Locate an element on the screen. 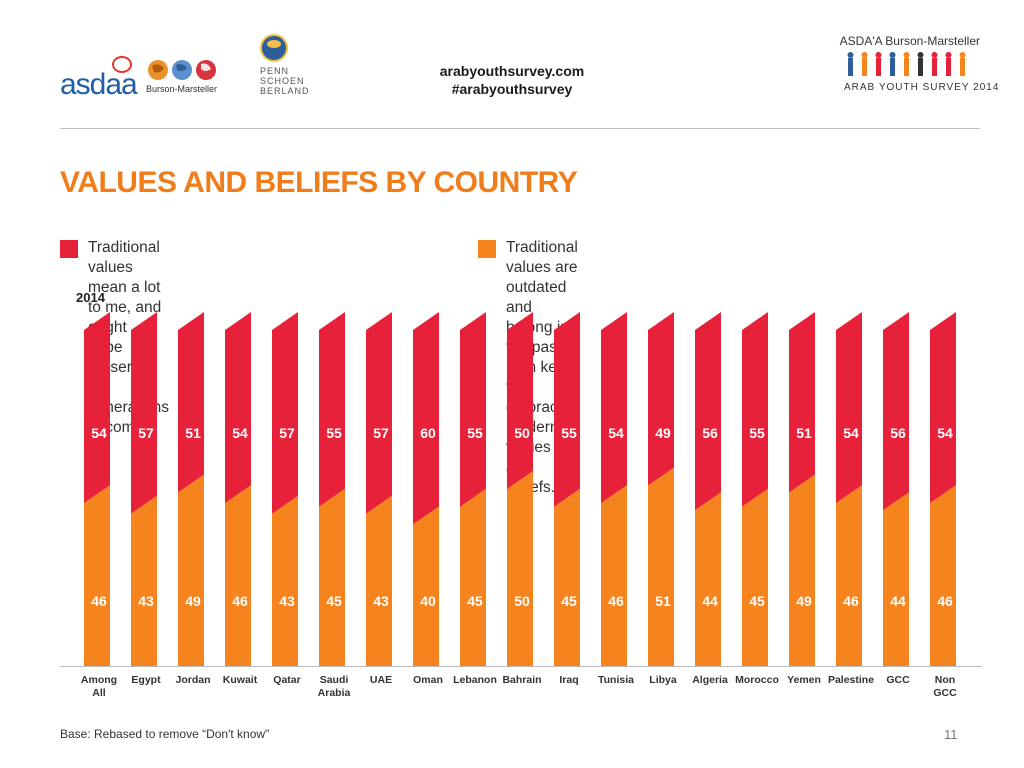 This screenshot has width=1024, height=768. burson-marsteller-logo: Burson-Marsteller is located at coordinates (186, 76).